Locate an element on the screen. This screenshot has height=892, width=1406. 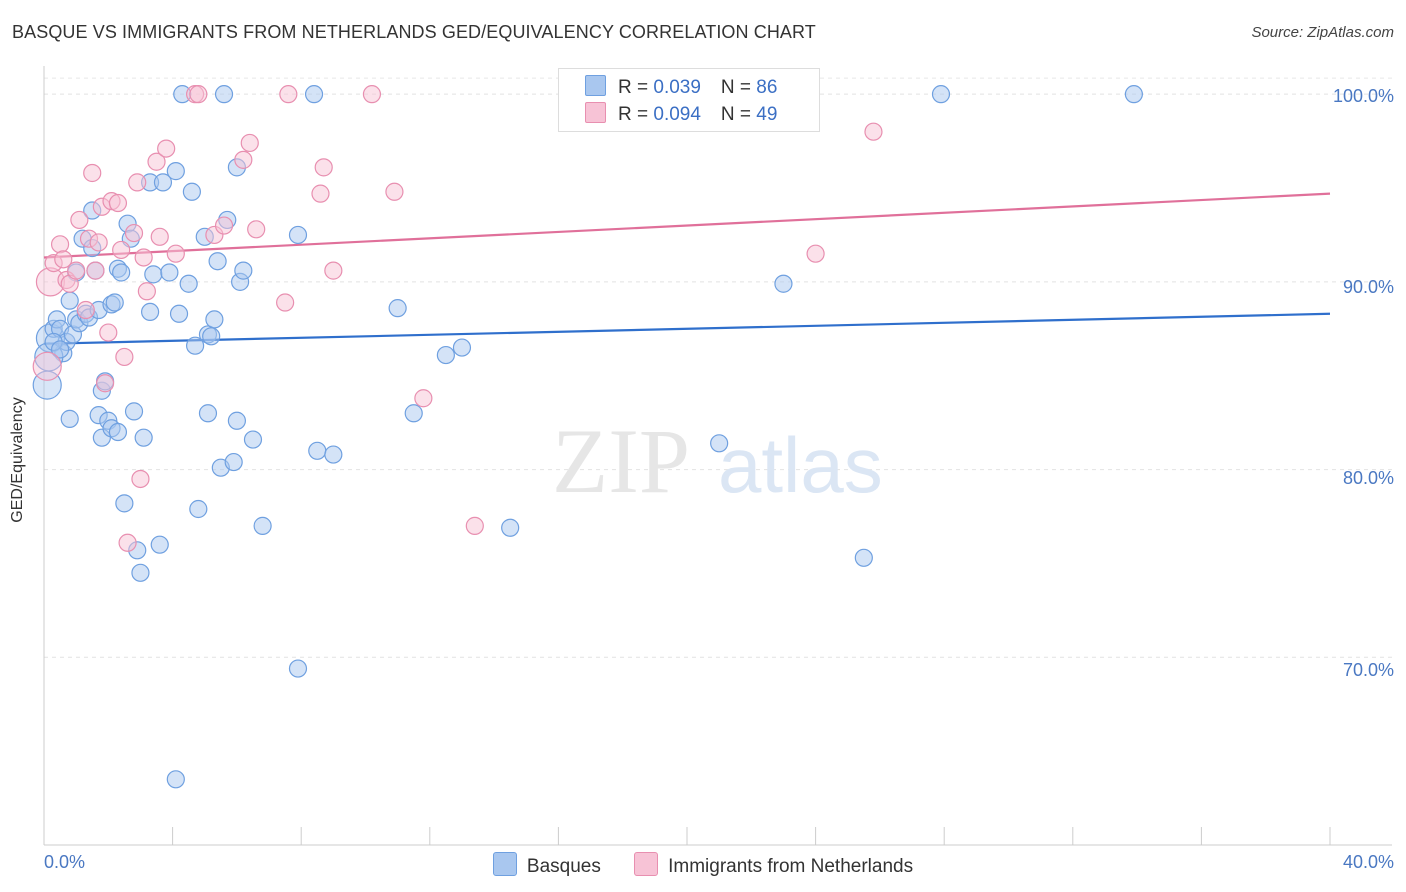
y-tick-80: 80.0% is located at coordinates (1368, 478).